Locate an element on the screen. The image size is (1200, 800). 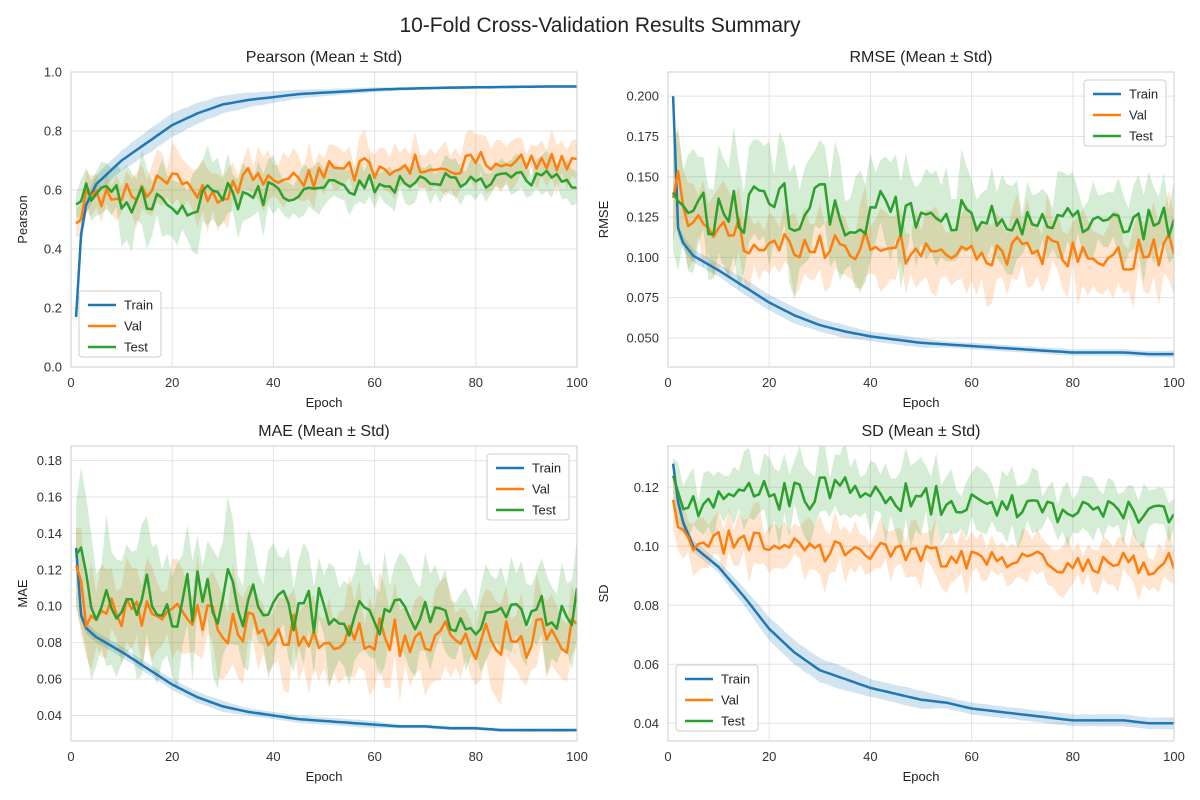
y-axis-label: MAE is located at coordinates (22, 593).